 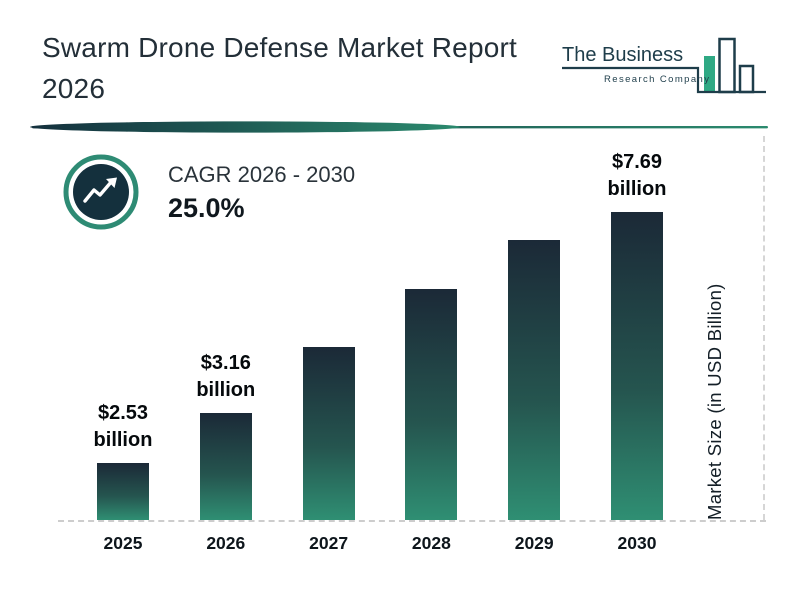 I want to click on right-guide-line, so click(x=764, y=328).